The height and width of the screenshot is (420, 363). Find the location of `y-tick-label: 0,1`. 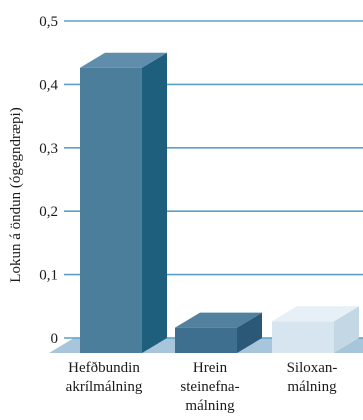

y-tick-label: 0,1 is located at coordinates (48, 276).